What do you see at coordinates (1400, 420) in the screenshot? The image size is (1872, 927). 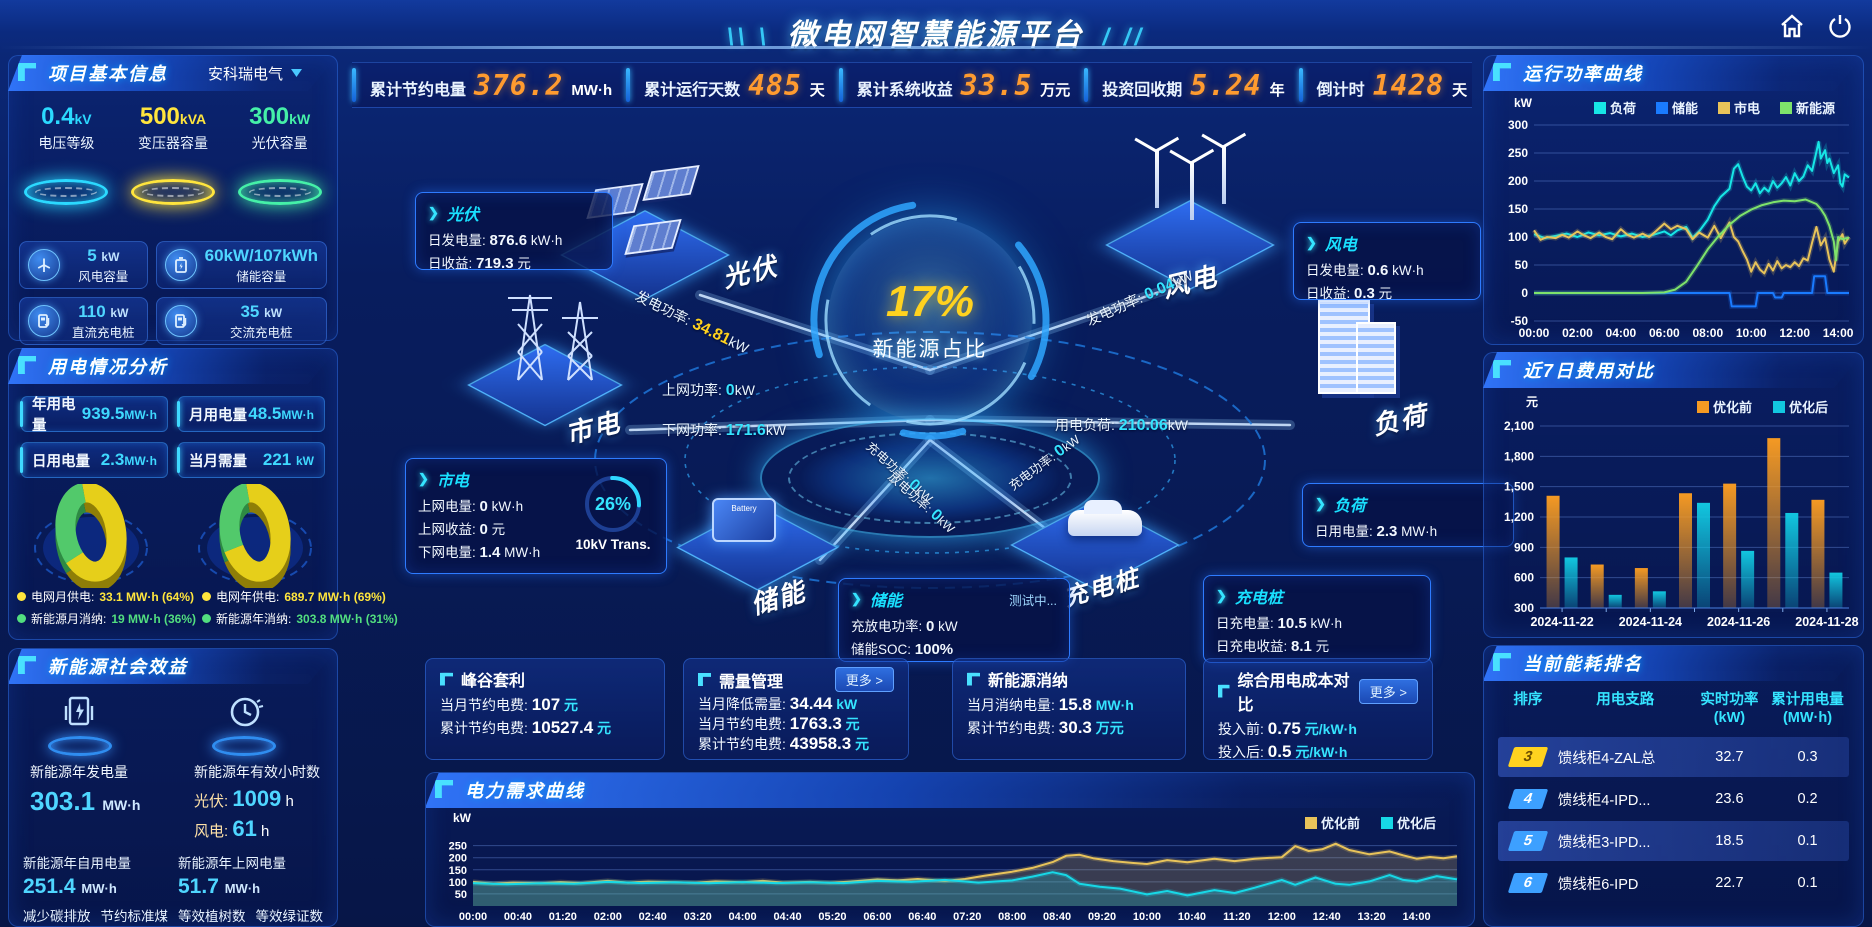 I see `node-label-load: 负荷` at bounding box center [1400, 420].